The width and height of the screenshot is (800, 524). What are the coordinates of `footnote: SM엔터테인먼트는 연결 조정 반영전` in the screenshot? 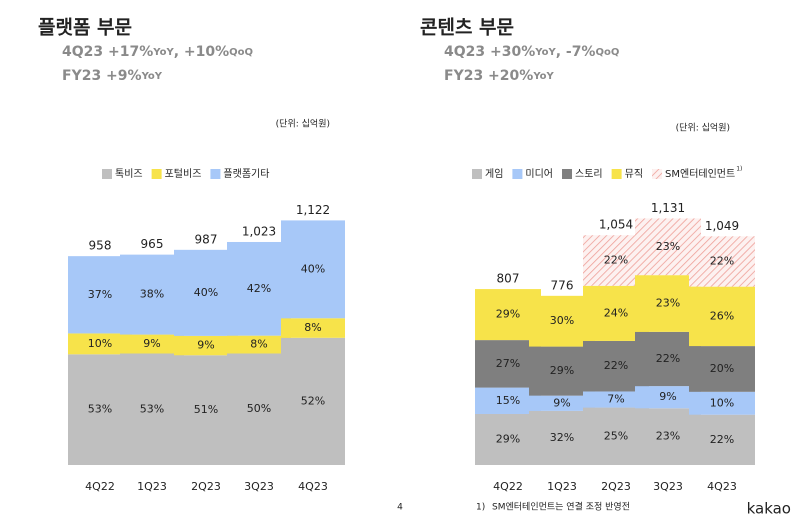 It's located at (561, 507).